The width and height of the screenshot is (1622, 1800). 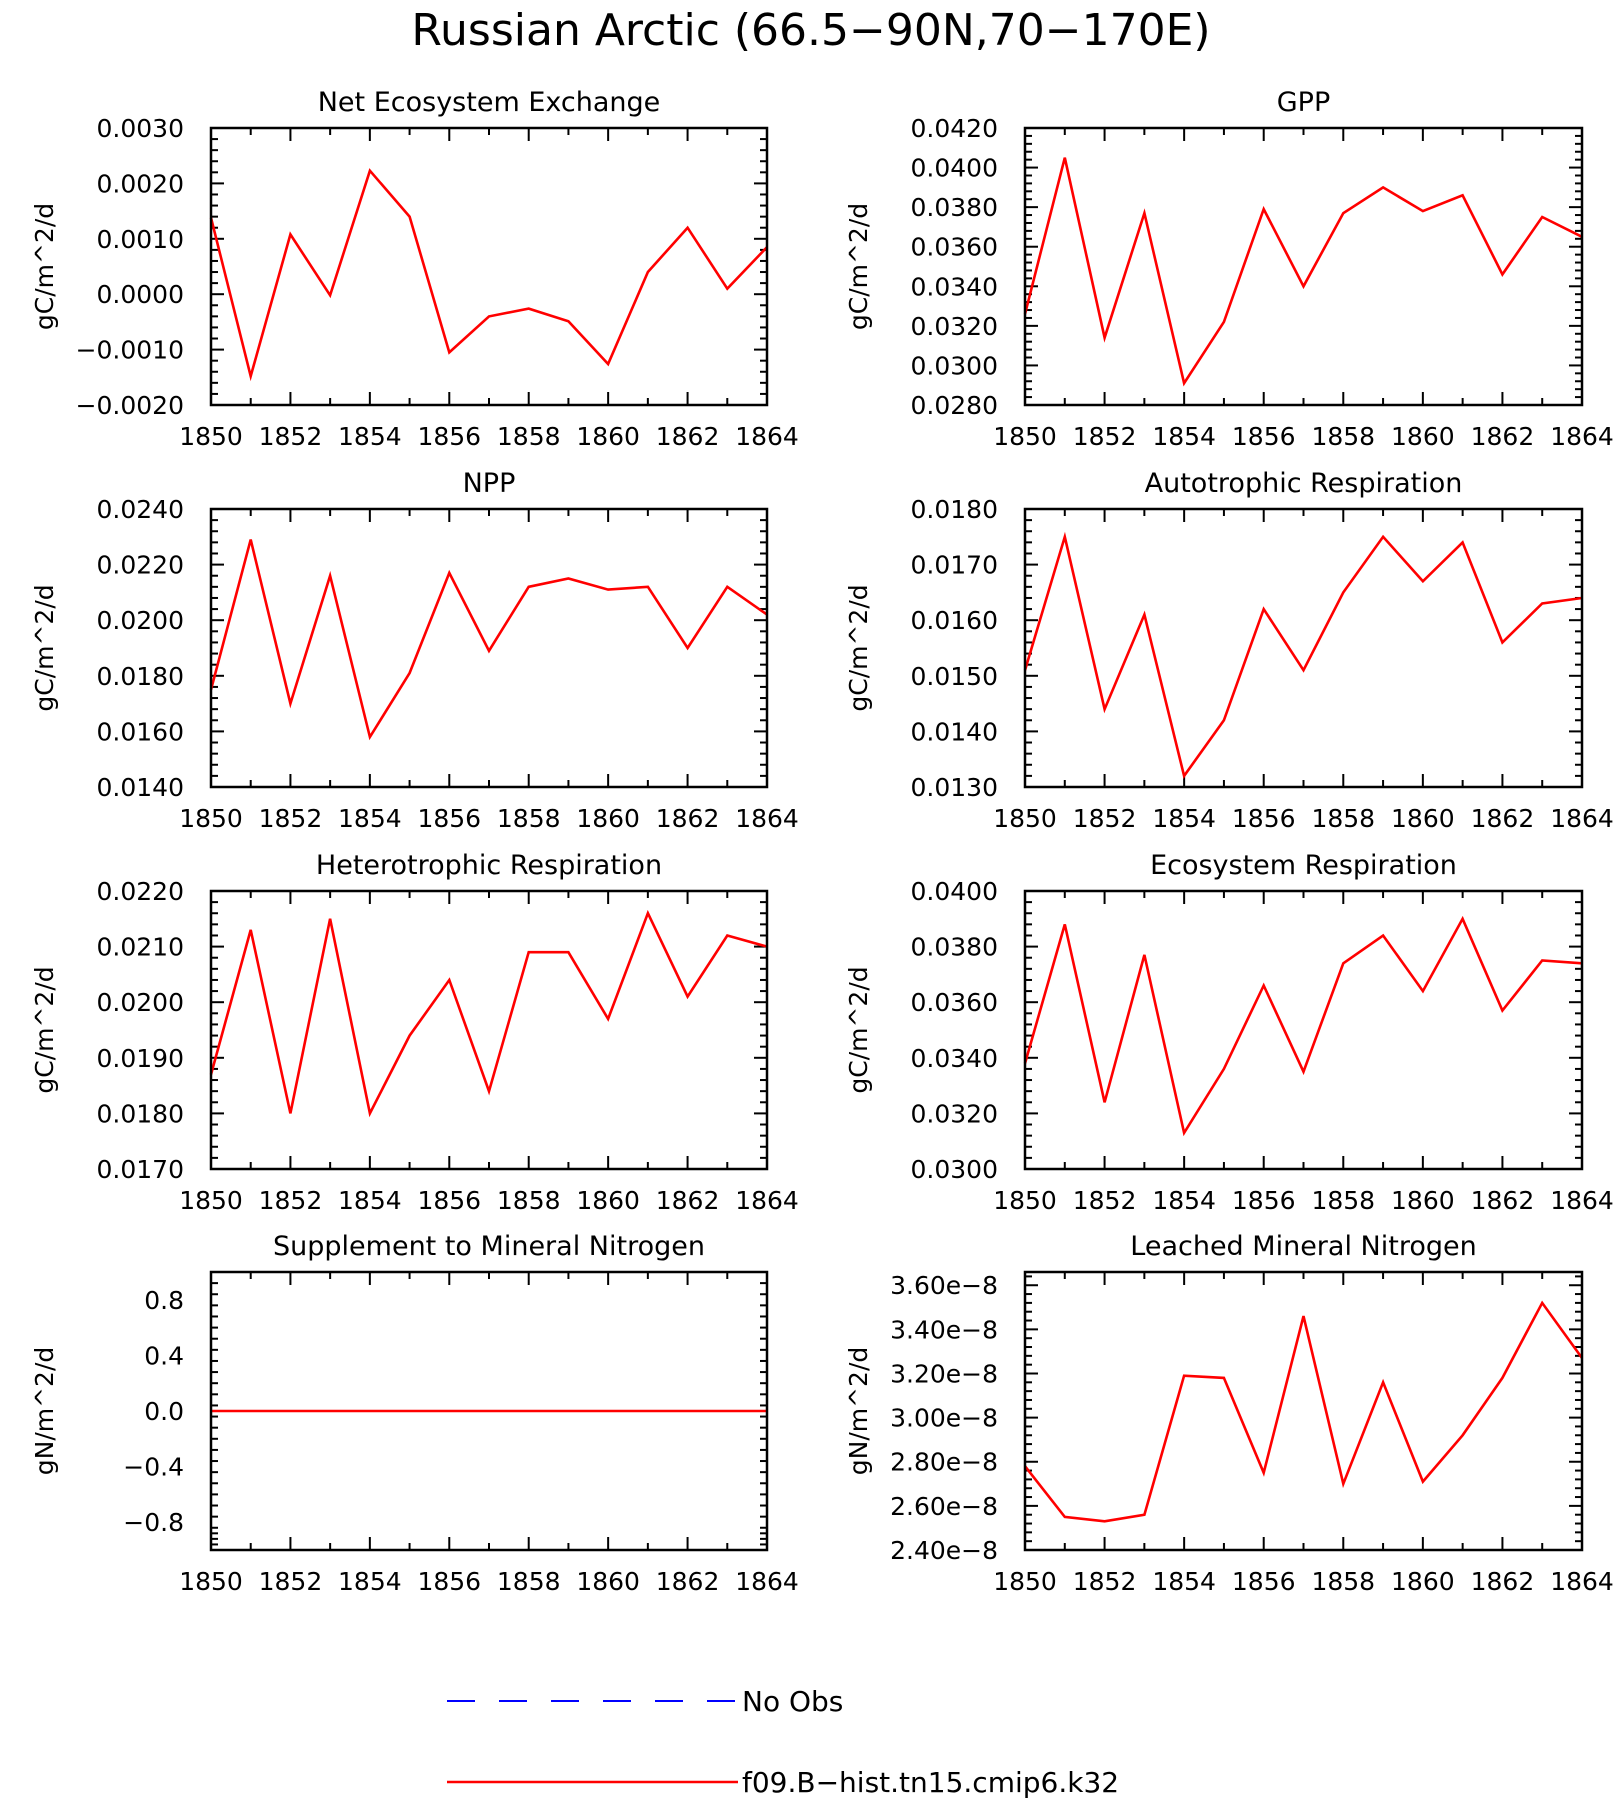 What do you see at coordinates (140, 183) in the screenshot?
I see `y-tick-label: 0.0020` at bounding box center [140, 183].